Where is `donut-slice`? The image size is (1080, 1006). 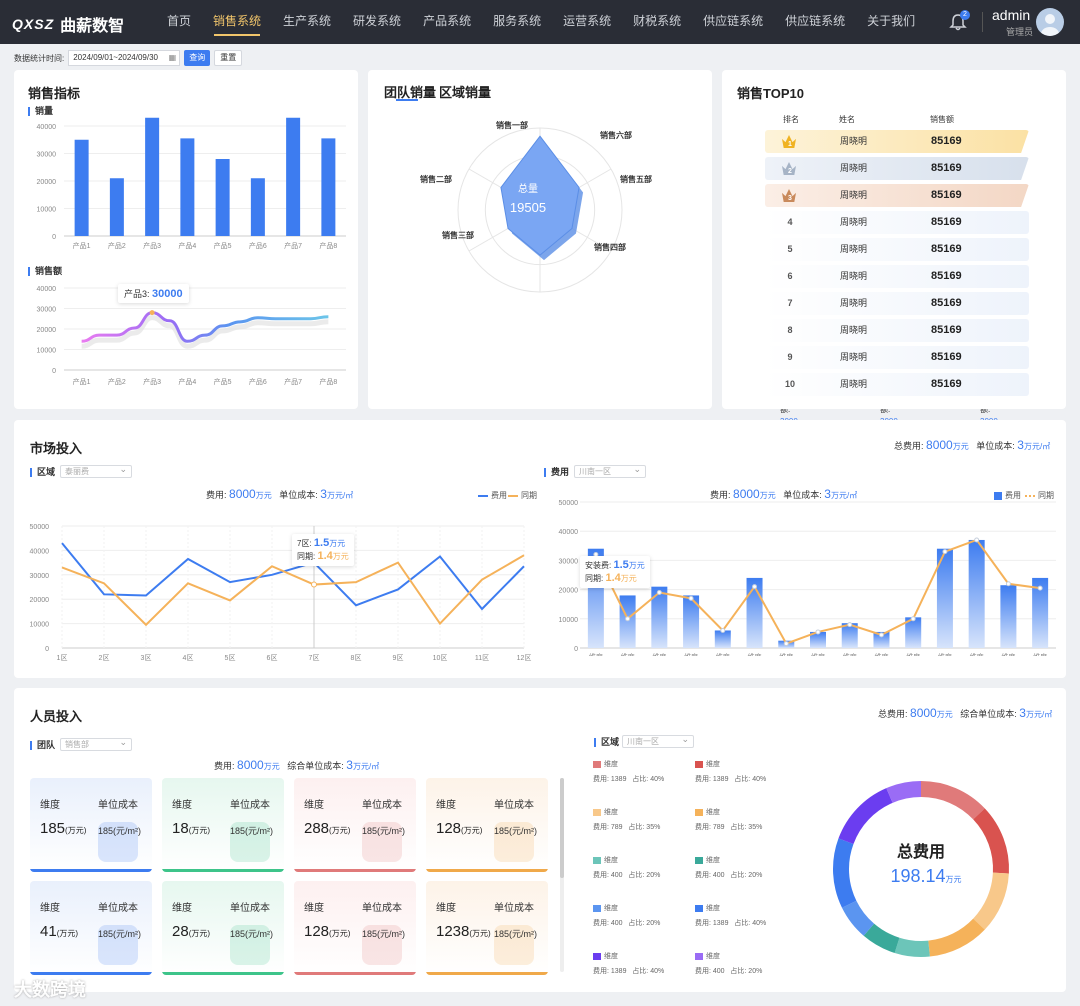 donut-slice is located at coordinates (881, 938).